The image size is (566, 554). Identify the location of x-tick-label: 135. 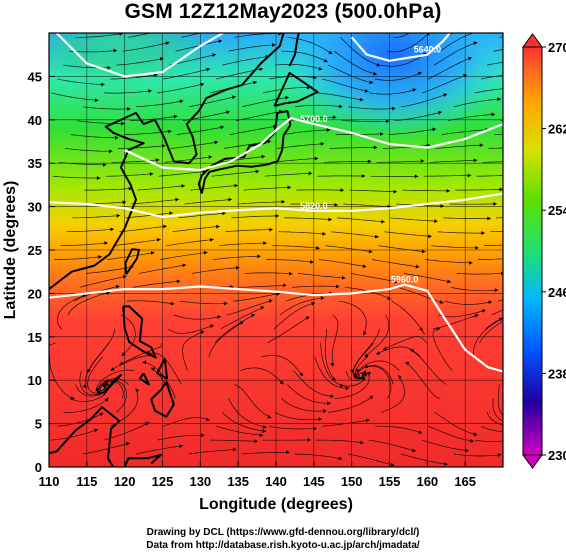
(238, 481).